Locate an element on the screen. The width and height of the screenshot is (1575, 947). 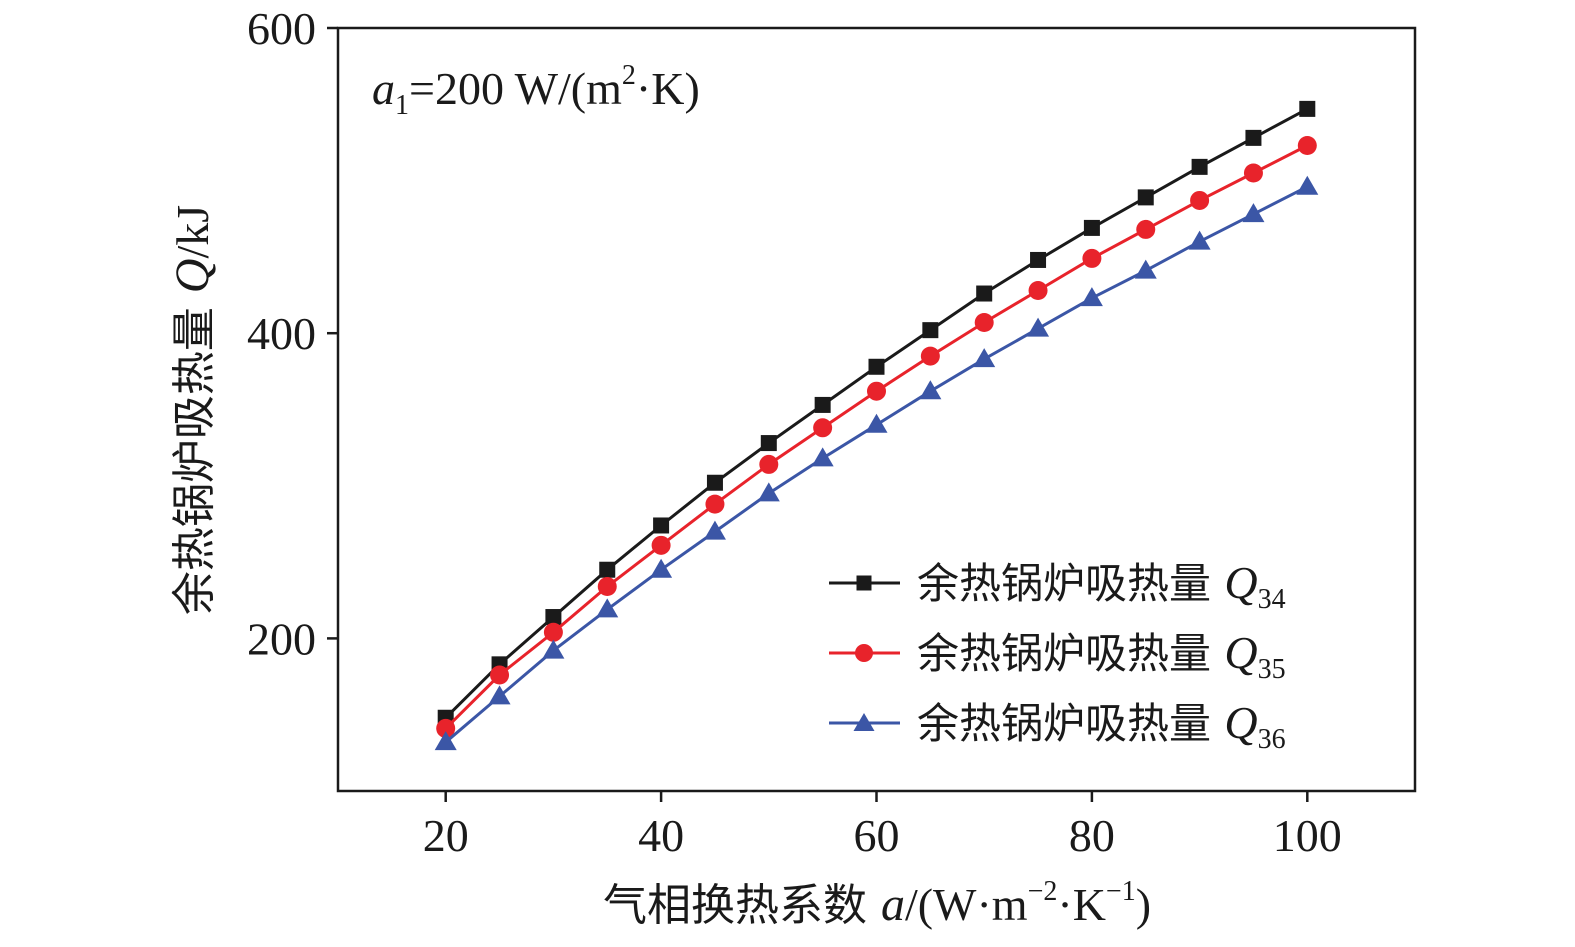
annotation-sup: 2 is located at coordinates (629, 75).